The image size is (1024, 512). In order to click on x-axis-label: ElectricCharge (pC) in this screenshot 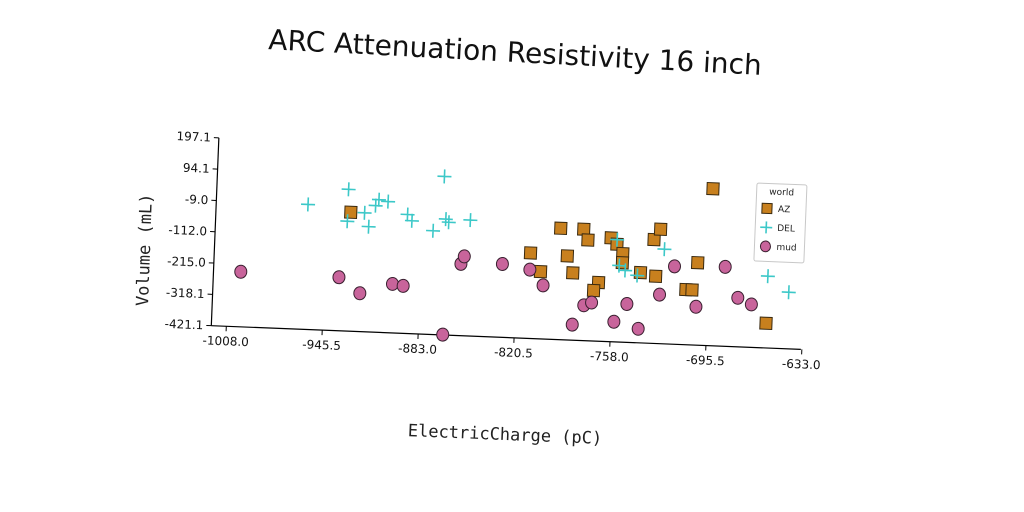, I will do `click(504, 435)`.